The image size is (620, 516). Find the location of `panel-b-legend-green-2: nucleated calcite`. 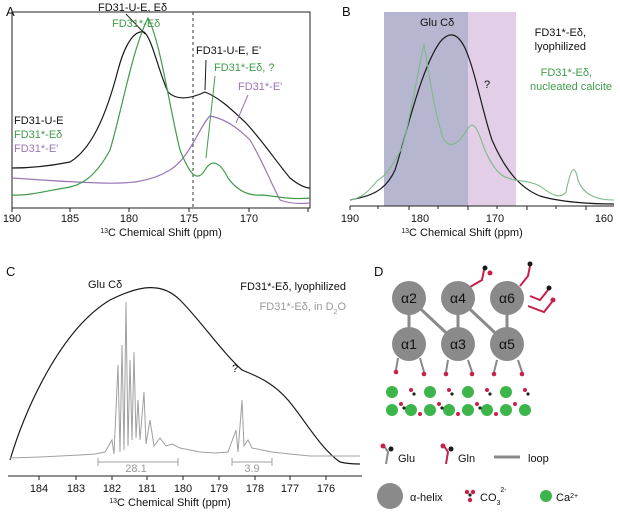

panel-b-legend-green-2: nucleated calcite is located at coordinates (571, 87).